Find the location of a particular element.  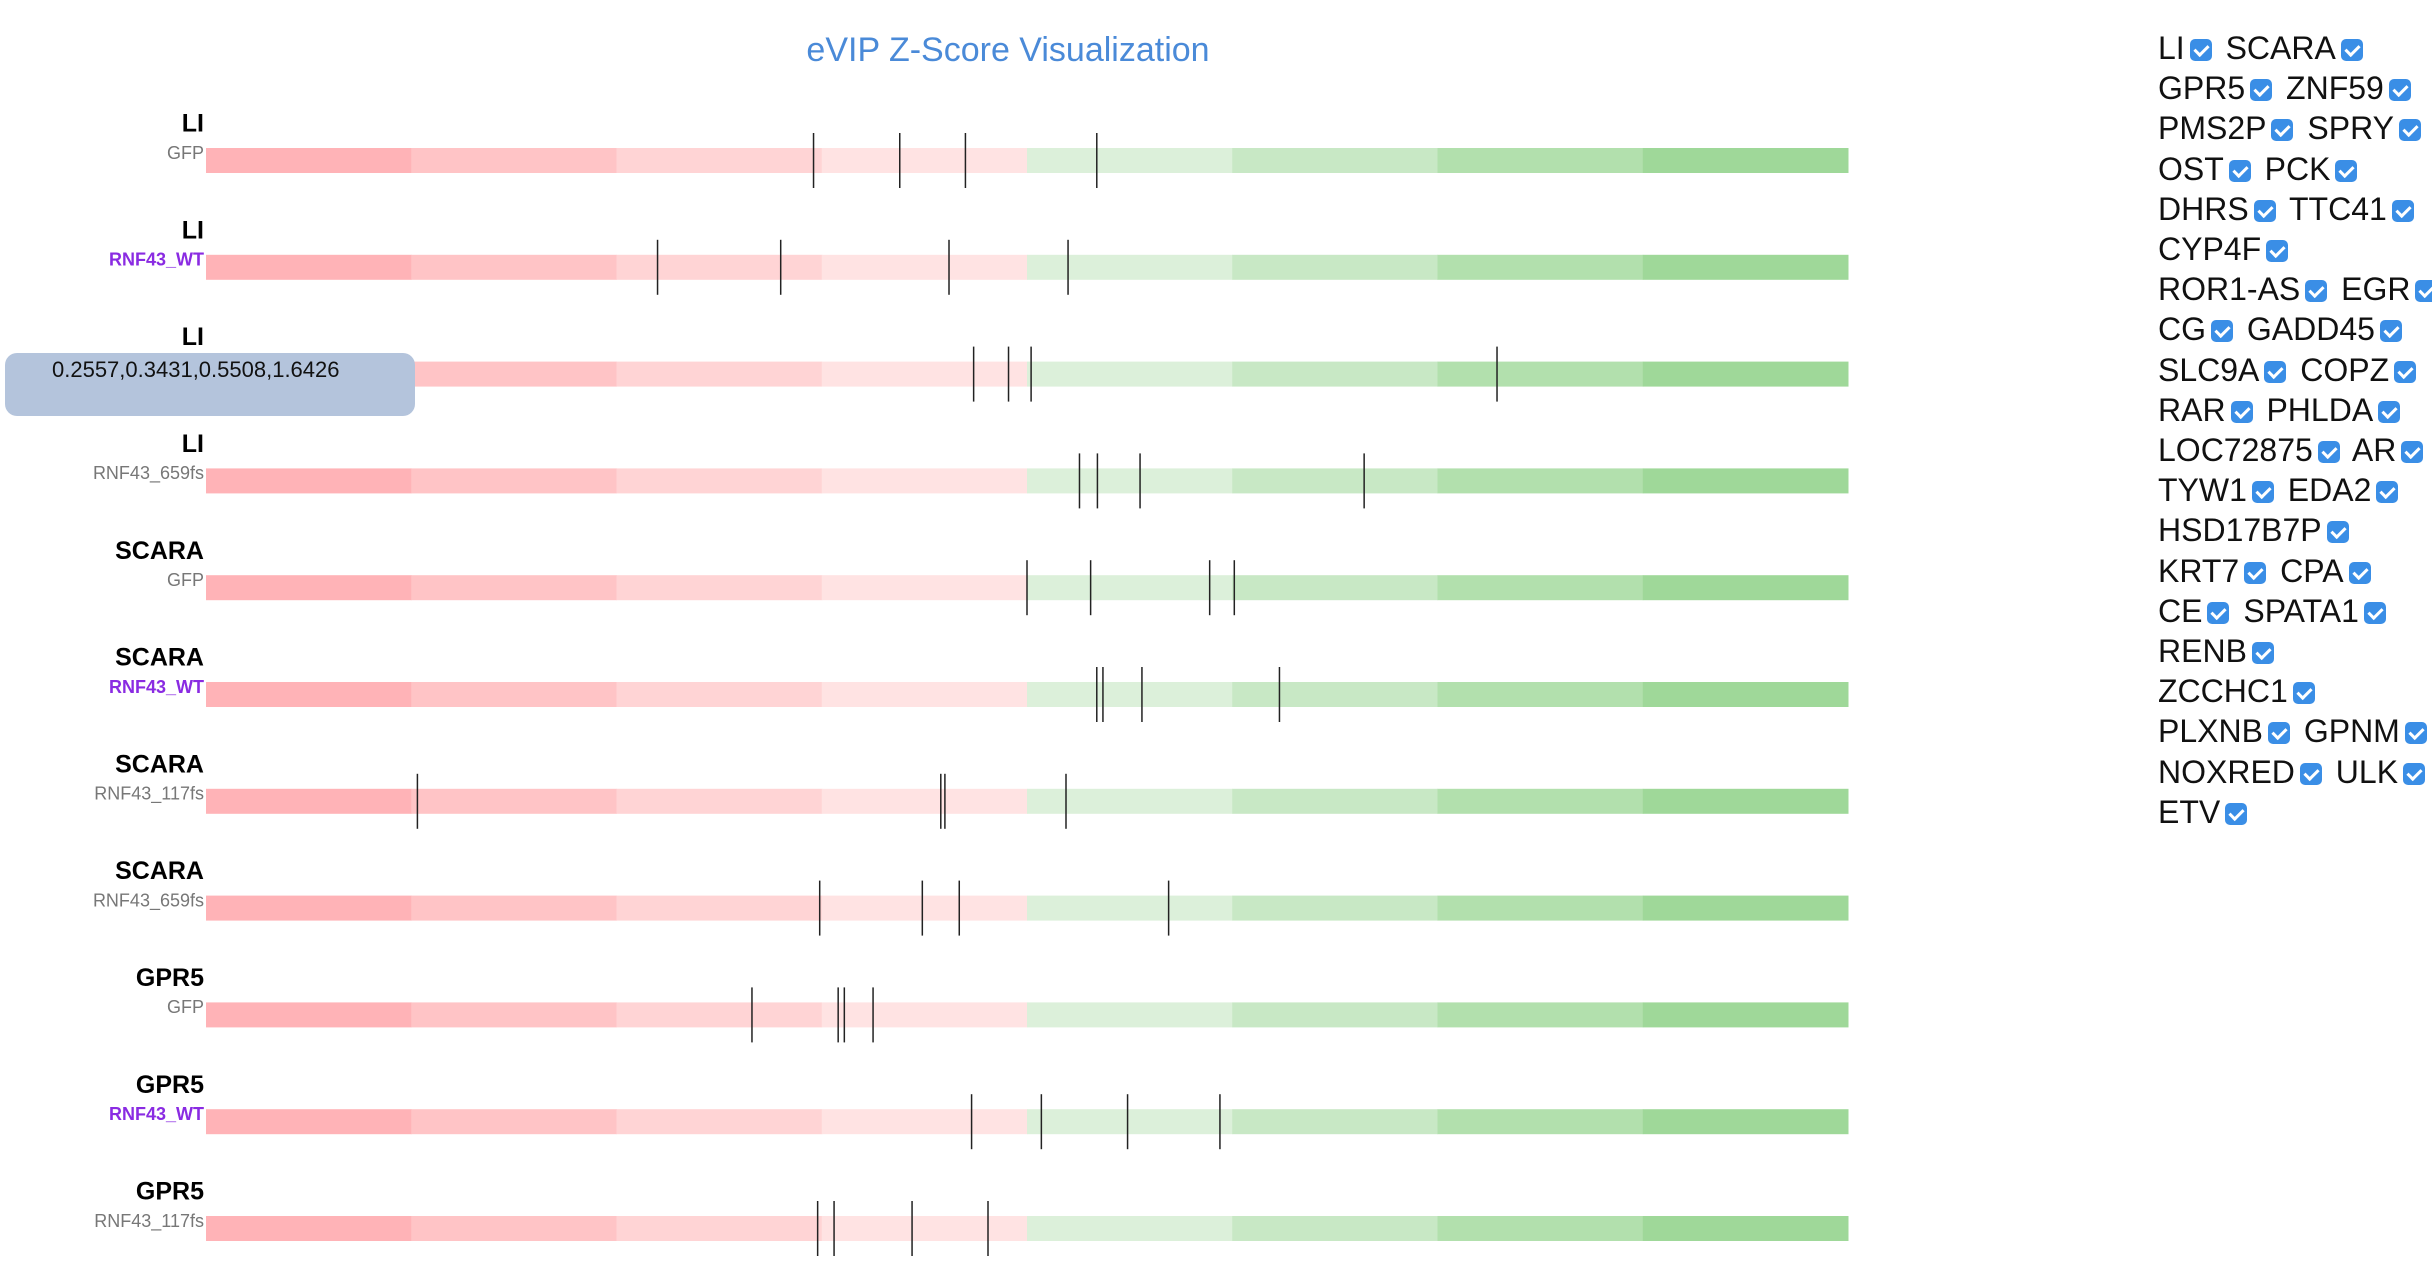

gene-option: ETV is located at coordinates (2205, 812).